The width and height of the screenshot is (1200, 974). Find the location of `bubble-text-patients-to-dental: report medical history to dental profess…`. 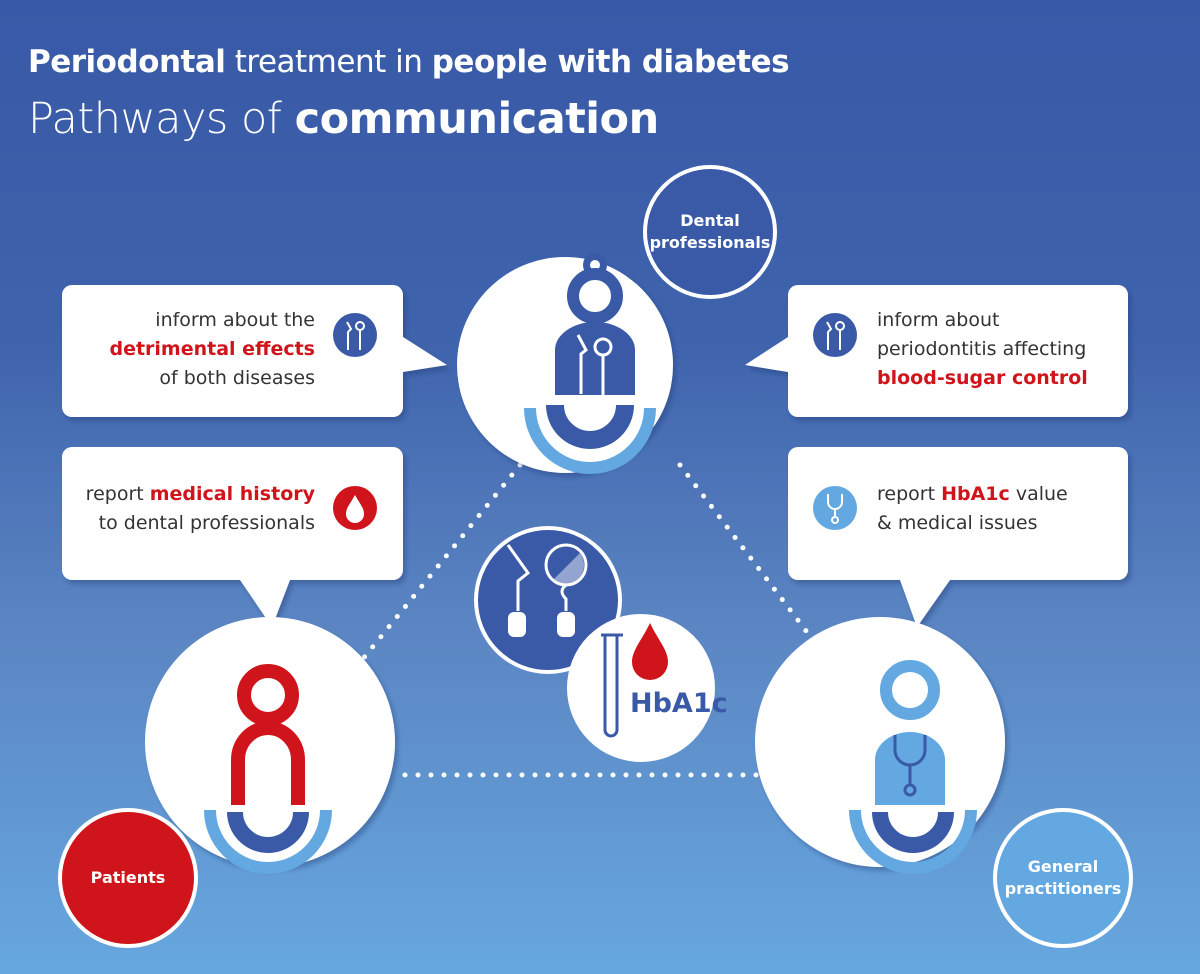

bubble-text-patients-to-dental: report medical history to dental profess… is located at coordinates (200, 509).